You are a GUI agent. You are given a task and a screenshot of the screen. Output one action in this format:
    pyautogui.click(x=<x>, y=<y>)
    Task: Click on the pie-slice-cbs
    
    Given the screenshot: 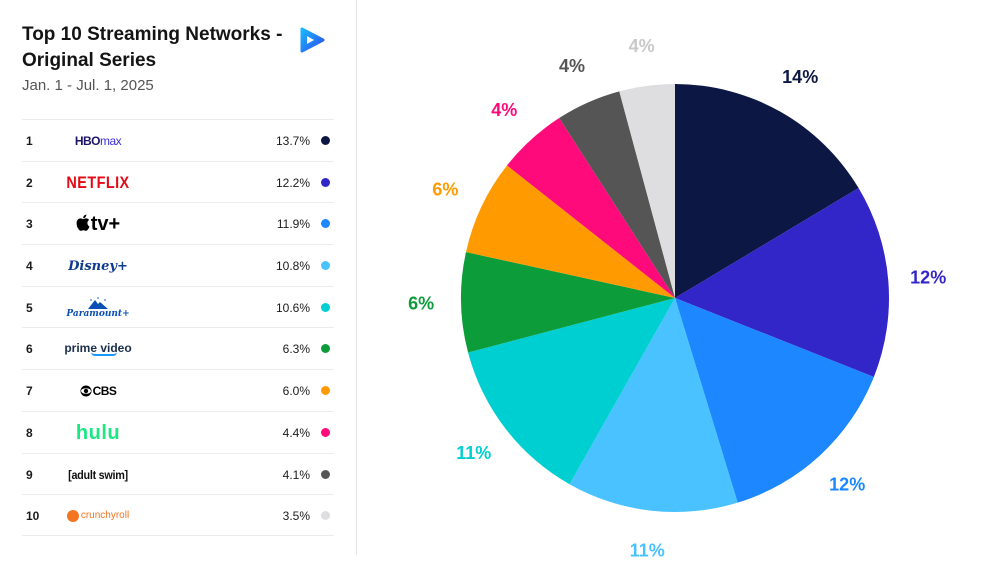 What is the action you would take?
    pyautogui.click(x=570, y=231)
    